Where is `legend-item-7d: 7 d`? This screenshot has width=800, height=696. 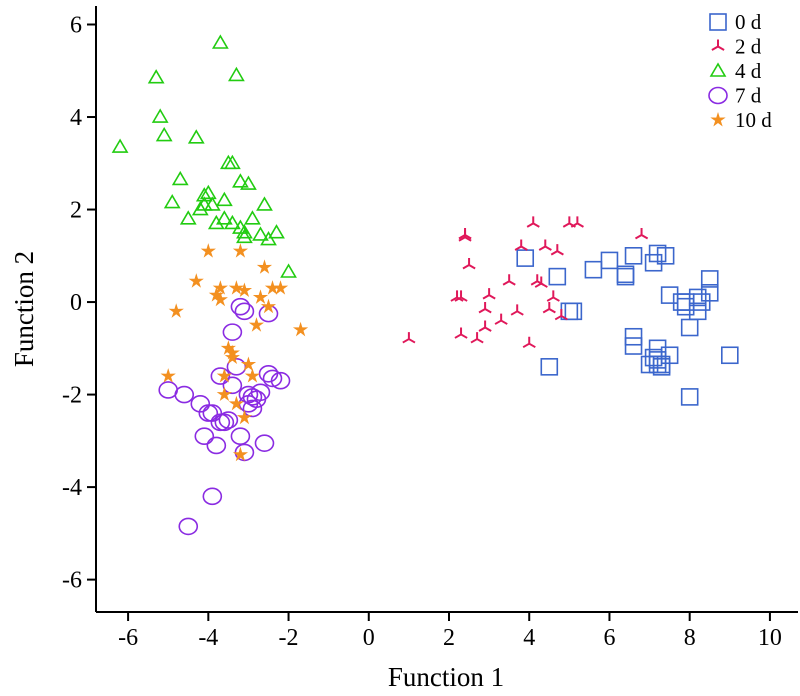 legend-item-7d: 7 d is located at coordinates (735, 96).